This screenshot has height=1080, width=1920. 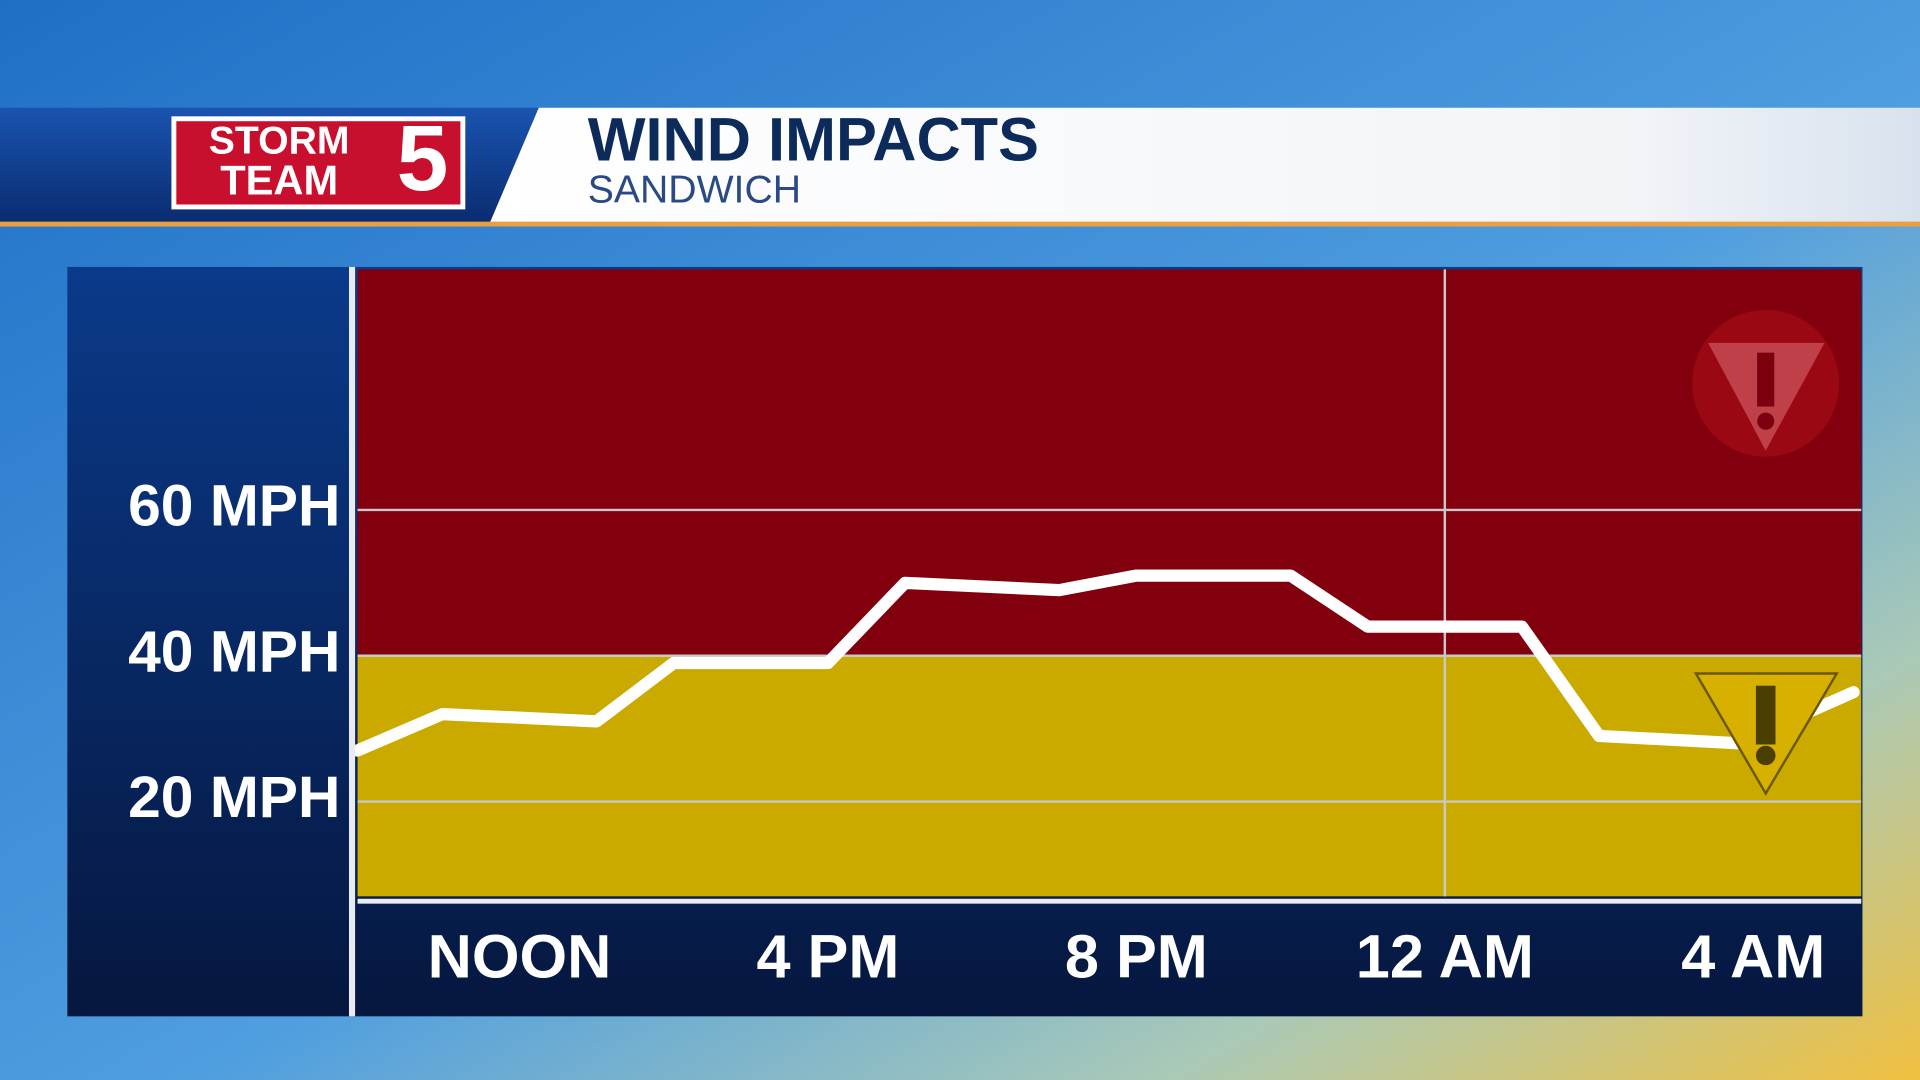 What do you see at coordinates (960, 224) in the screenshot?
I see `header-rule` at bounding box center [960, 224].